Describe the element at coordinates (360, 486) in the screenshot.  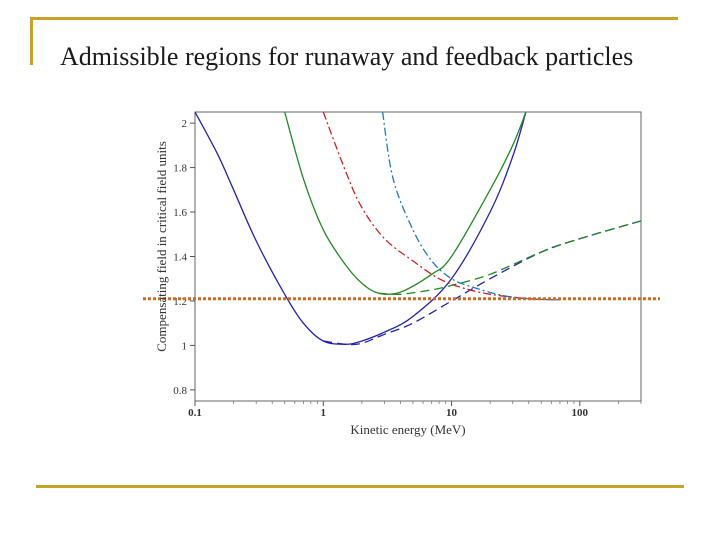
I see `footer-accent-line` at that location.